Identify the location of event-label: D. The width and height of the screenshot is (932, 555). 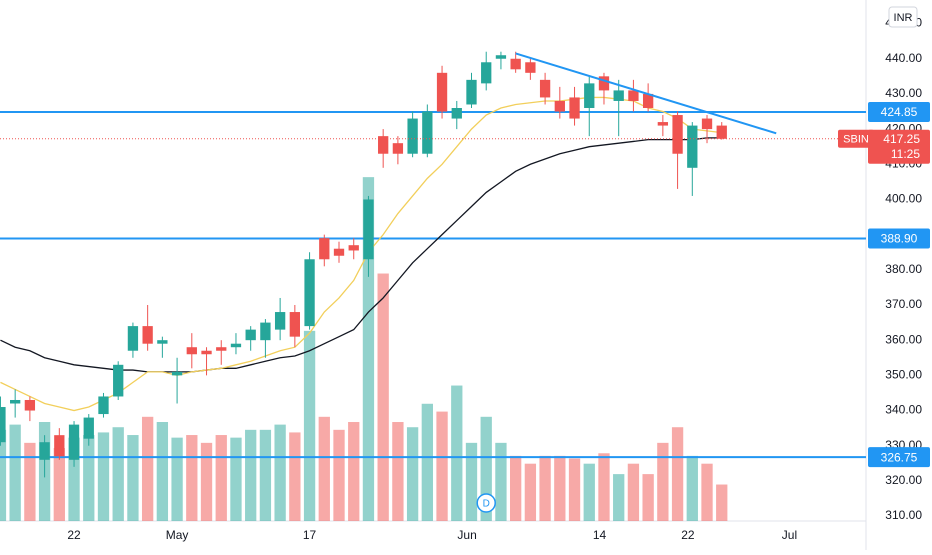
(486, 504).